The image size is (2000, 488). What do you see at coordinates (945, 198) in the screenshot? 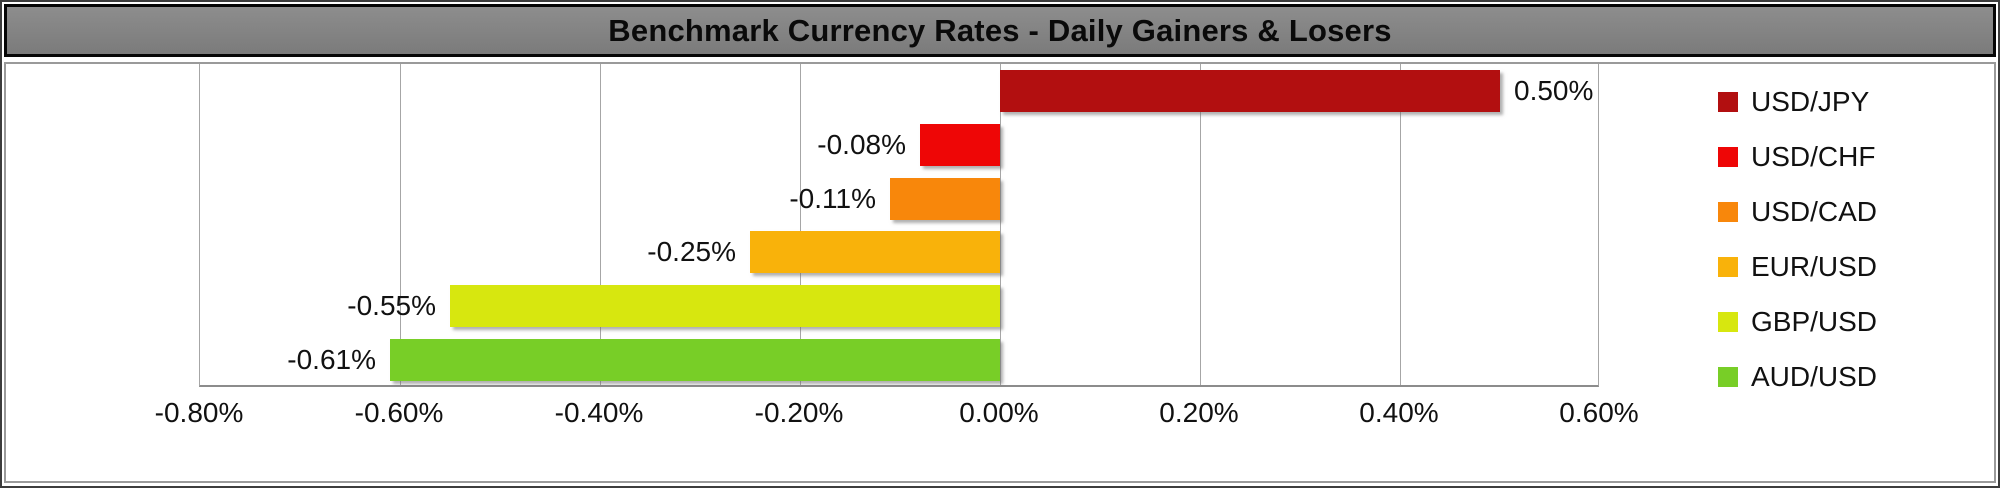
I see `bar-usd-cad` at bounding box center [945, 198].